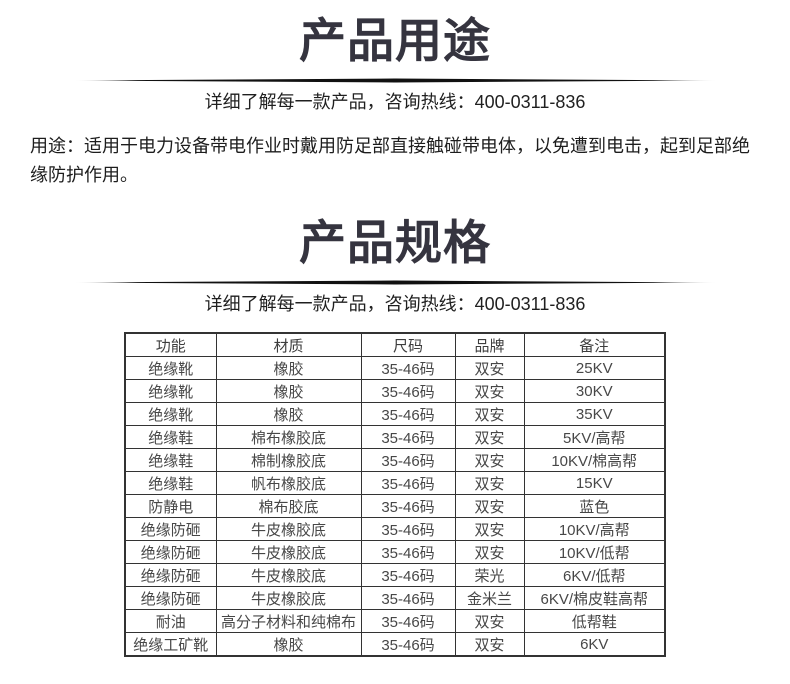  I want to click on table-row: 防静电 棉布胶底 35-46码 双安 蓝色, so click(395, 506).